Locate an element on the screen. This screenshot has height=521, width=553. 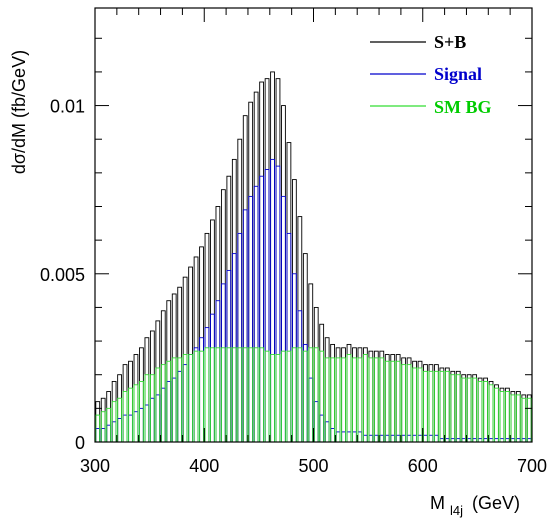
legend-label-sb: S+B is located at coordinates (450, 42).